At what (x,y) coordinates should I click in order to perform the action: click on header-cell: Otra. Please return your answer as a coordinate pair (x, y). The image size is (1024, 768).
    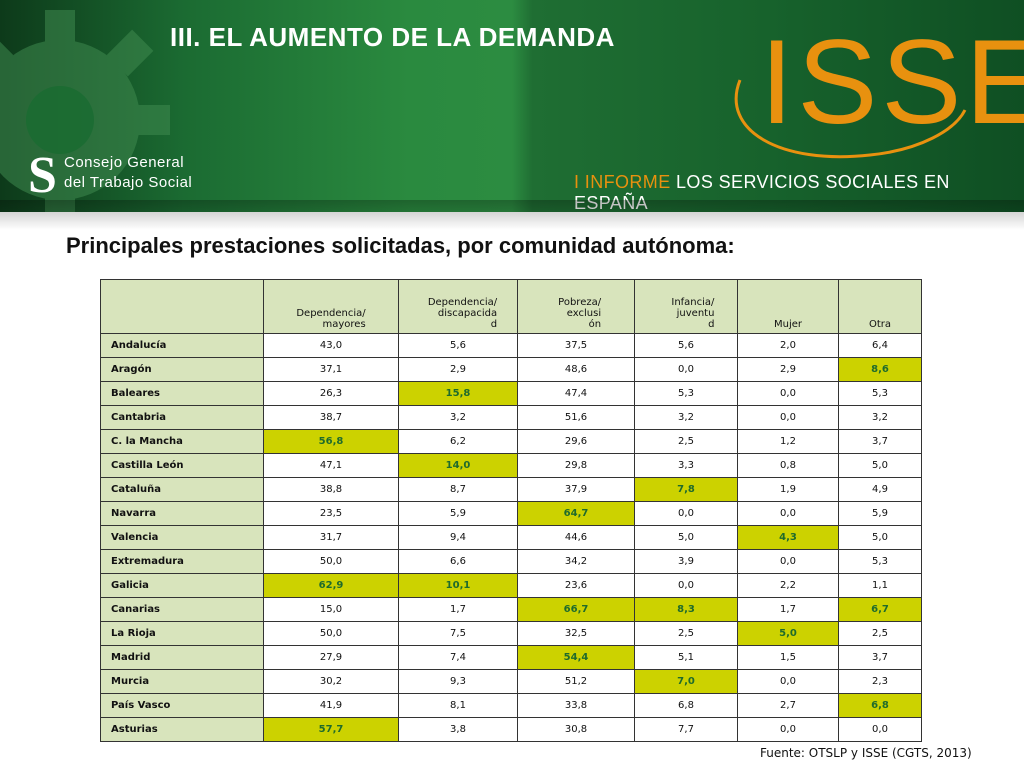
    Looking at the image, I should click on (880, 306).